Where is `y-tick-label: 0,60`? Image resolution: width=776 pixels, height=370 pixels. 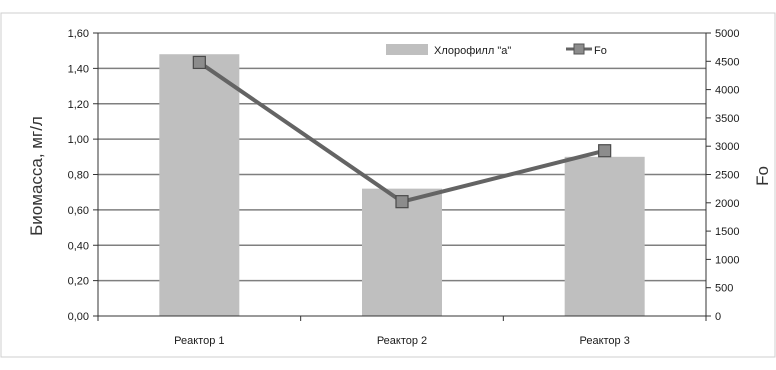 y-tick-label: 0,60 is located at coordinates (78, 211).